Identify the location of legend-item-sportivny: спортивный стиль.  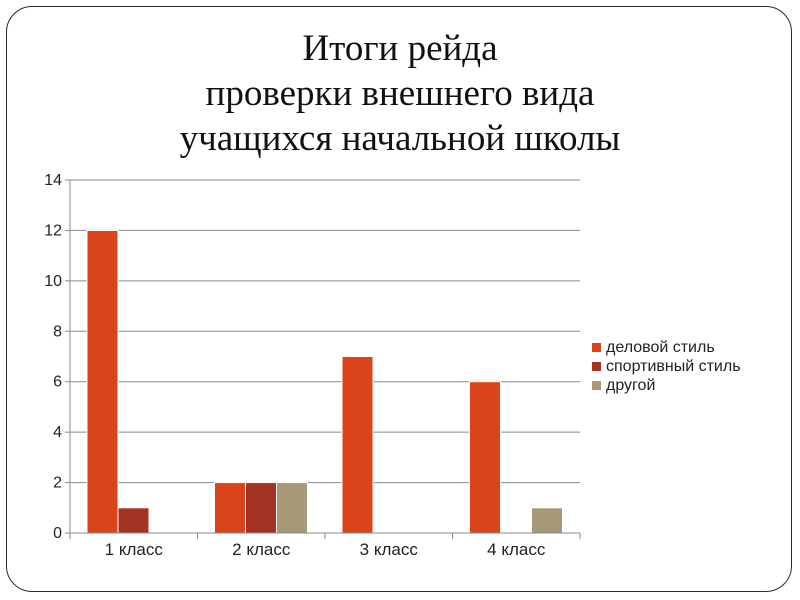
(666, 366).